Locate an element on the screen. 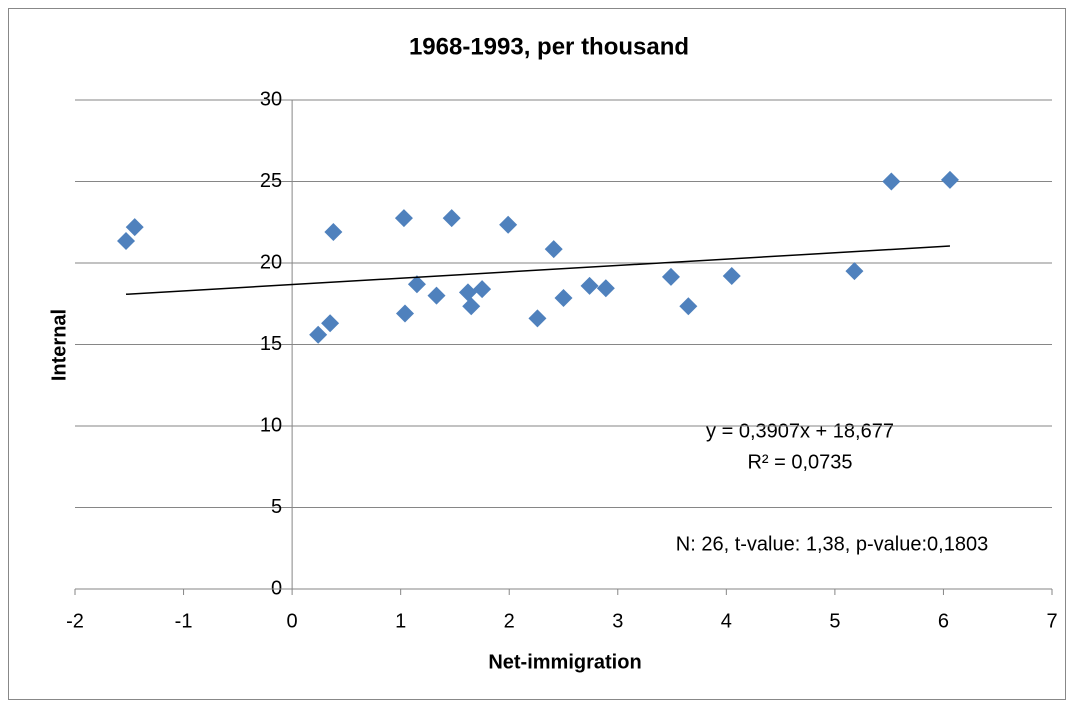 The image size is (1077, 714). y-tick-label: 25 is located at coordinates (271, 181).